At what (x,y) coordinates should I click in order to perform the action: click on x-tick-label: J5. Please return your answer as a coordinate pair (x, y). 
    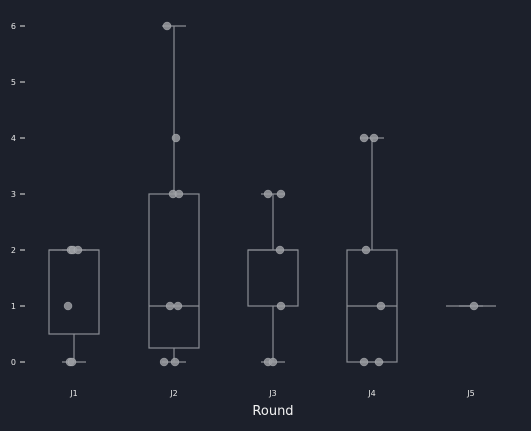
    Looking at the image, I should click on (470, 393).